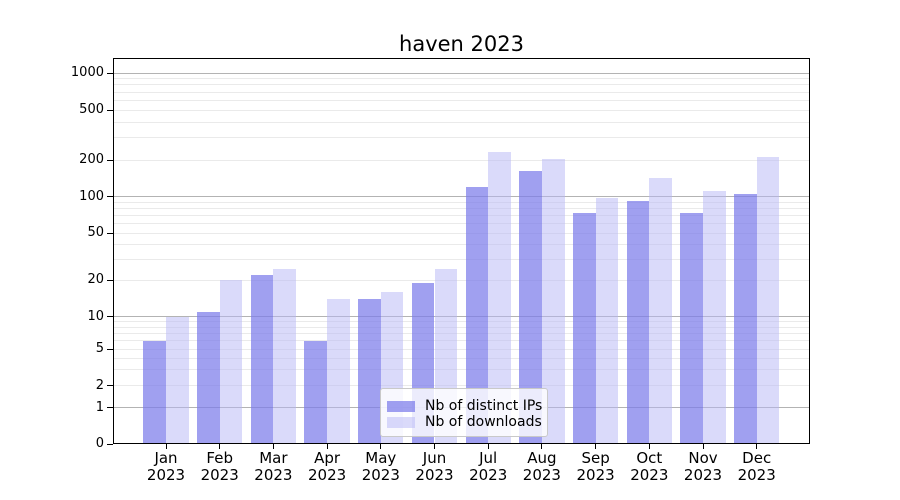 The height and width of the screenshot is (500, 900). I want to click on y-tick-label: 1000, so click(87, 72).